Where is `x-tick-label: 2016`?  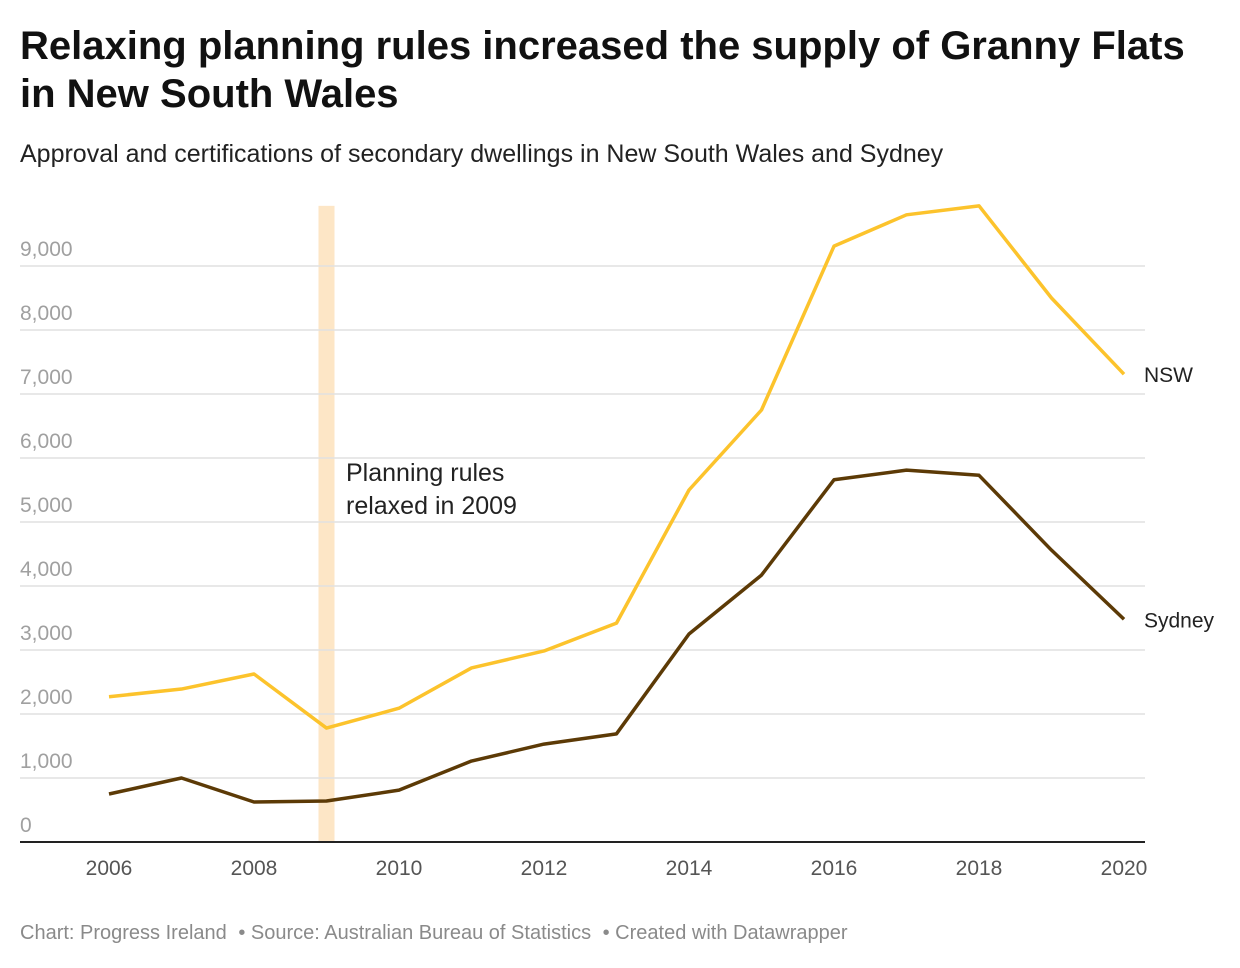 x-tick-label: 2016 is located at coordinates (834, 868).